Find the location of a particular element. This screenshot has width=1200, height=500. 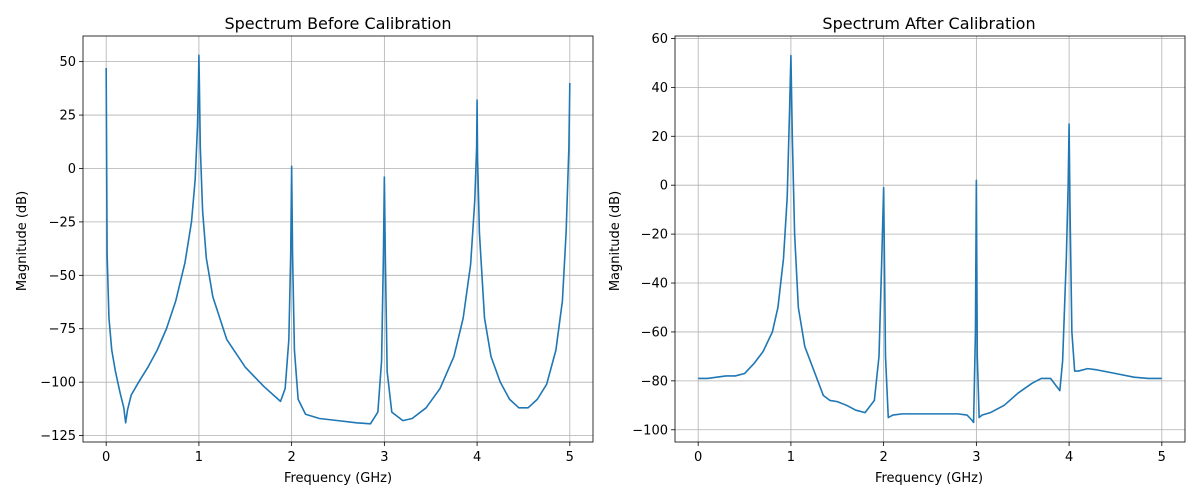

y-tick-label: 25 is located at coordinates (67, 116).